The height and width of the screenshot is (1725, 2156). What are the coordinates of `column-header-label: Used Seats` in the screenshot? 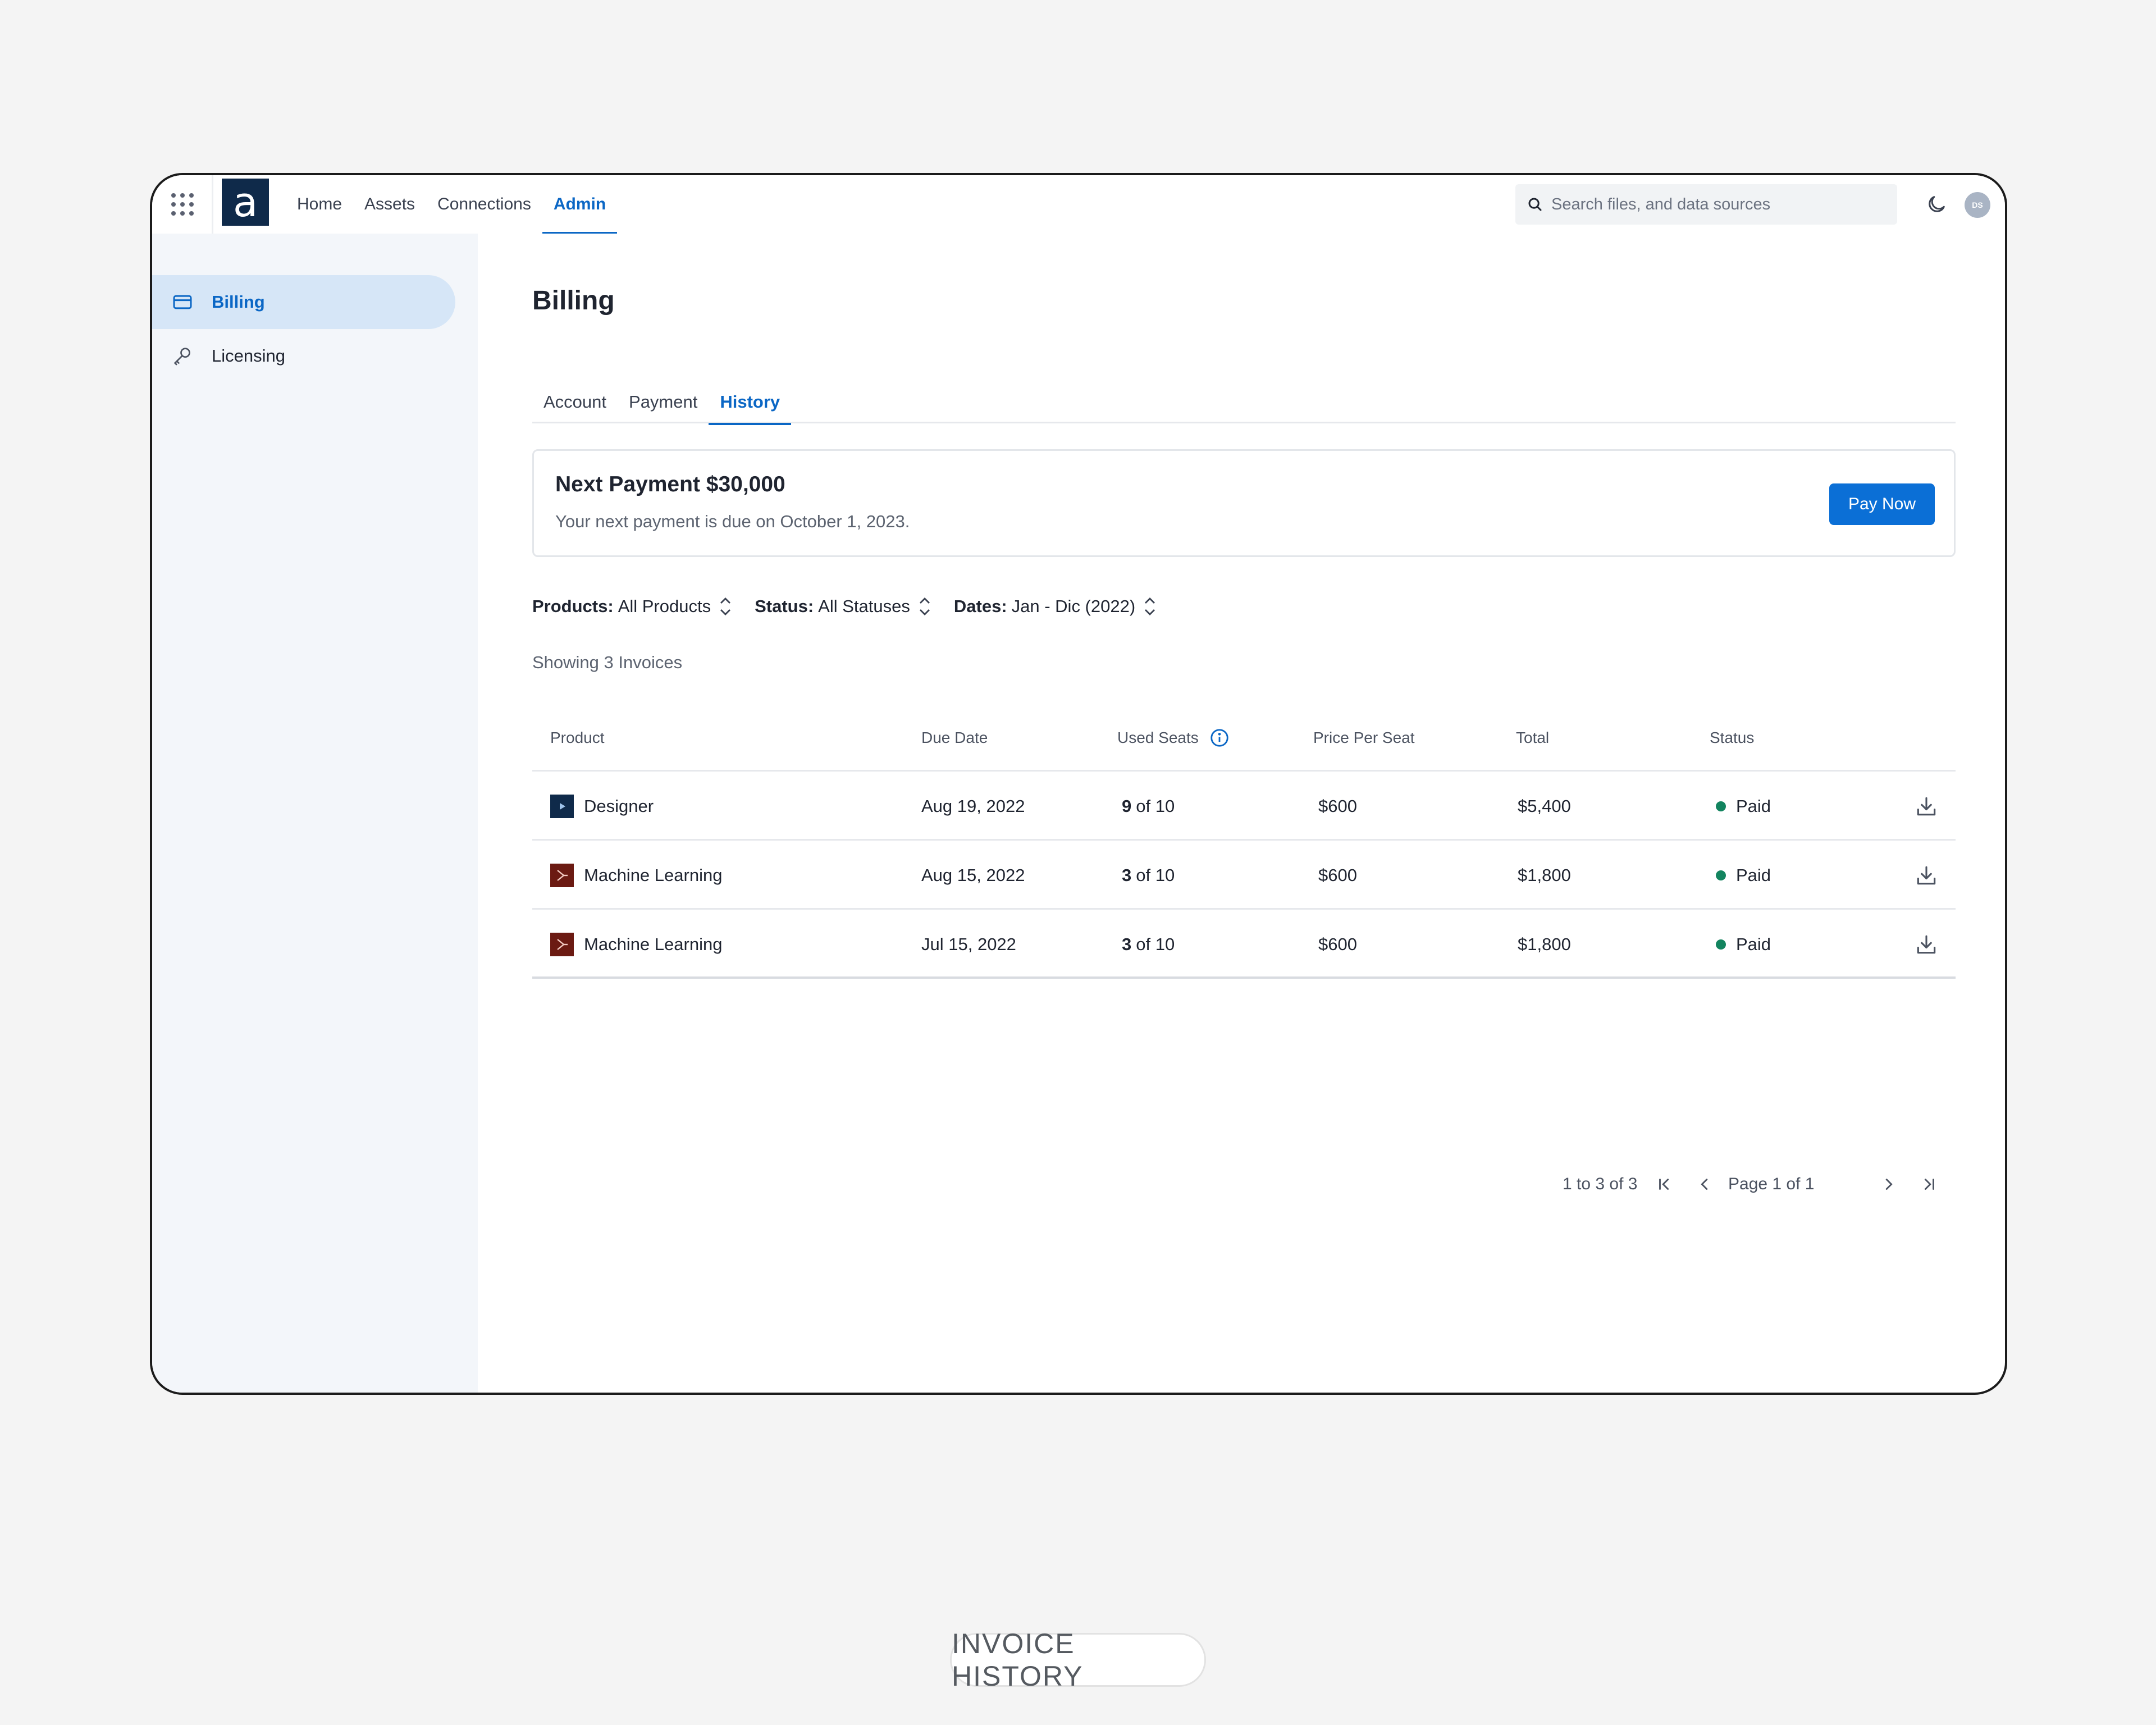 It's located at (1158, 738).